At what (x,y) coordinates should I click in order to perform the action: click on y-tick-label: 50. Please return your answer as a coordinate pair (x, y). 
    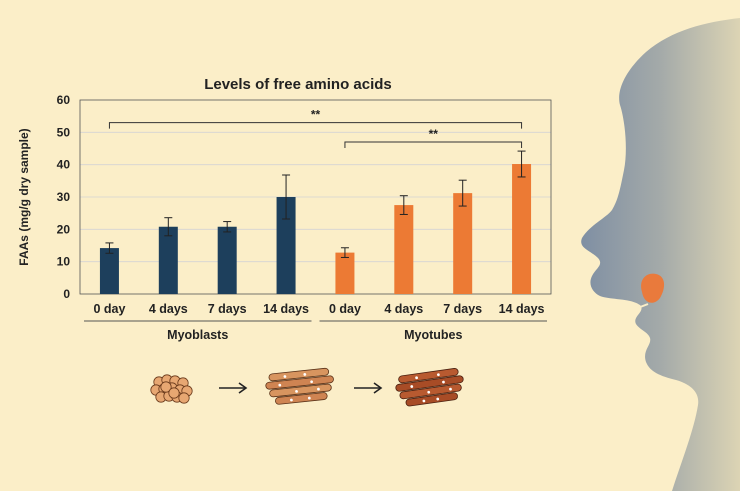
    Looking at the image, I should click on (64, 132).